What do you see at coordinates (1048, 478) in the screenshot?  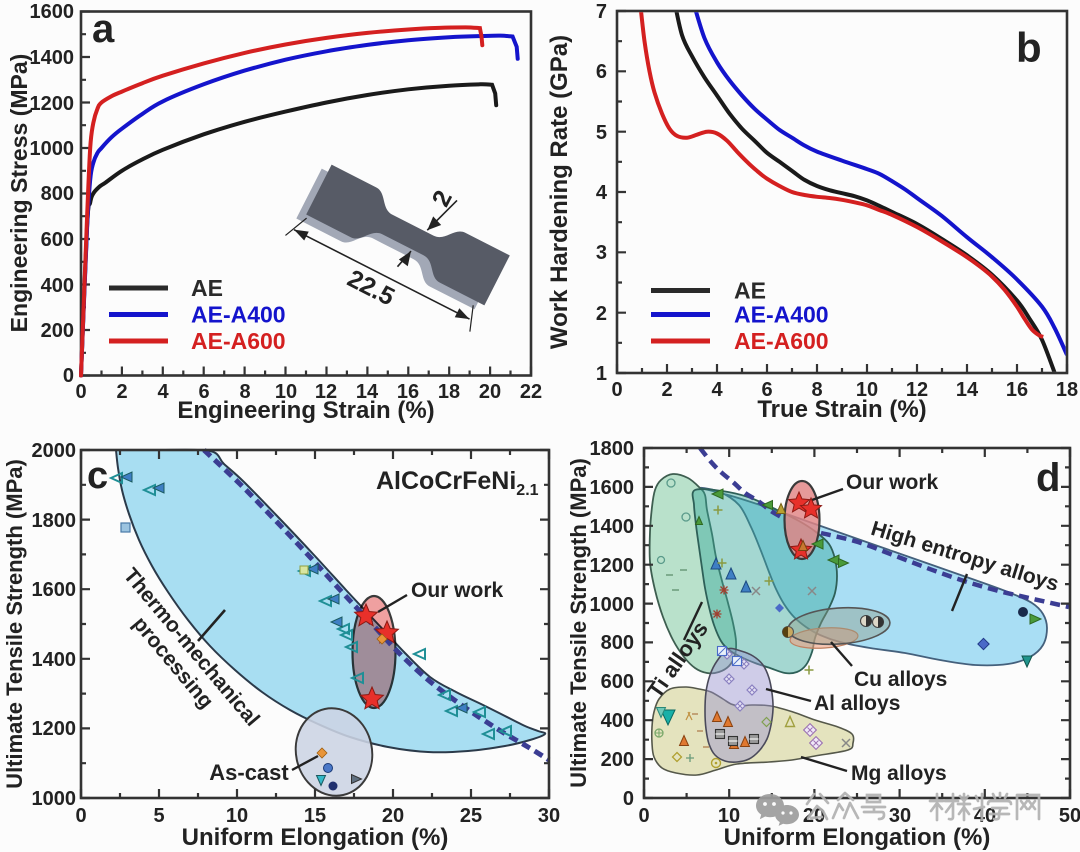 I see `svg-text: d` at bounding box center [1048, 478].